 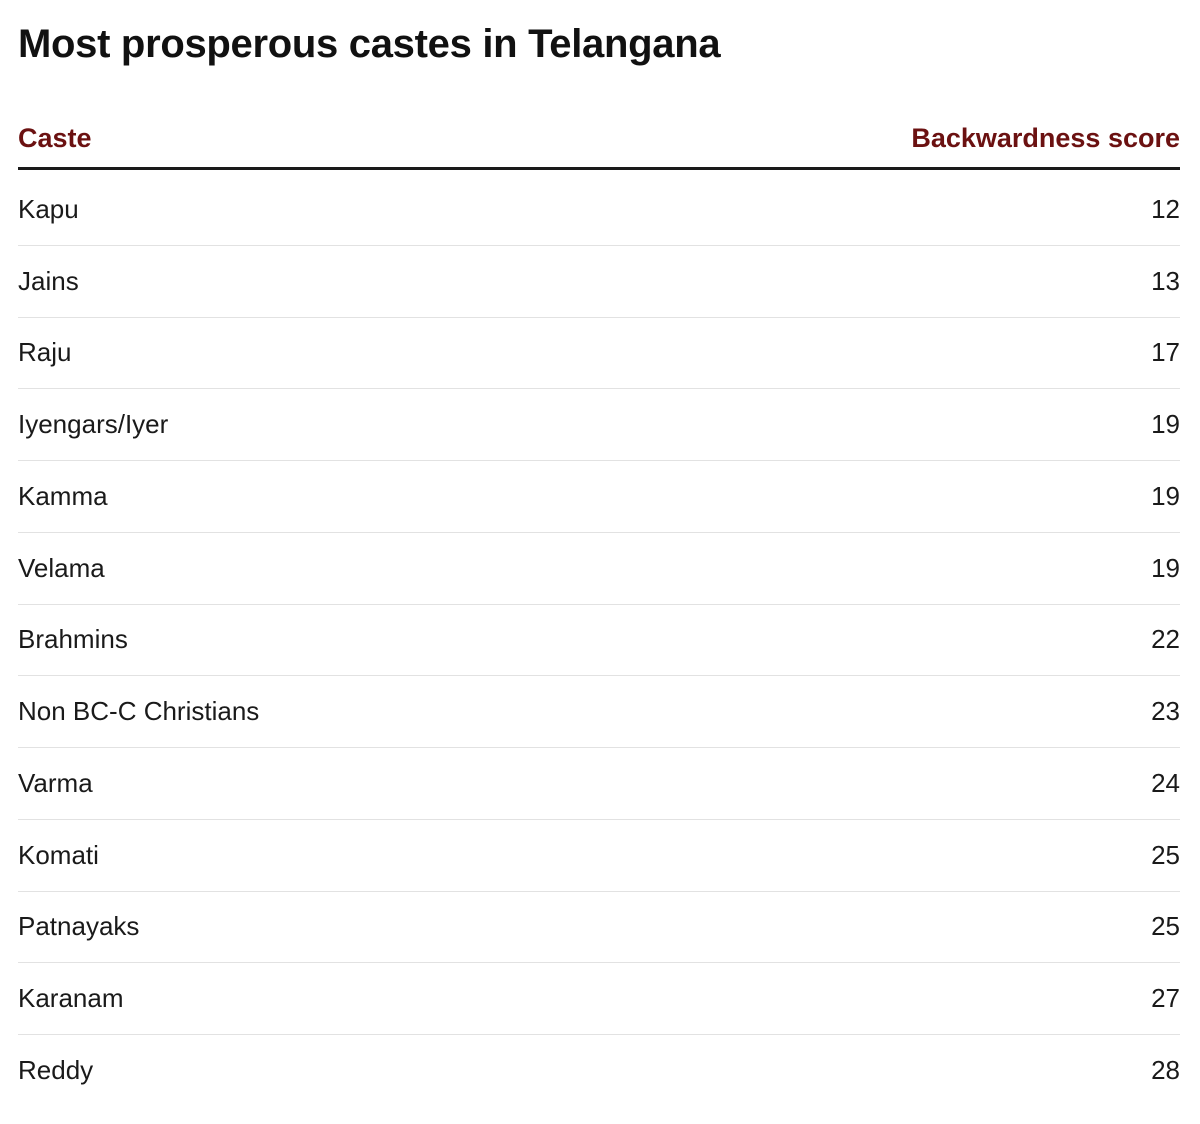 I want to click on table-row: Kapu 12, so click(x=599, y=210).